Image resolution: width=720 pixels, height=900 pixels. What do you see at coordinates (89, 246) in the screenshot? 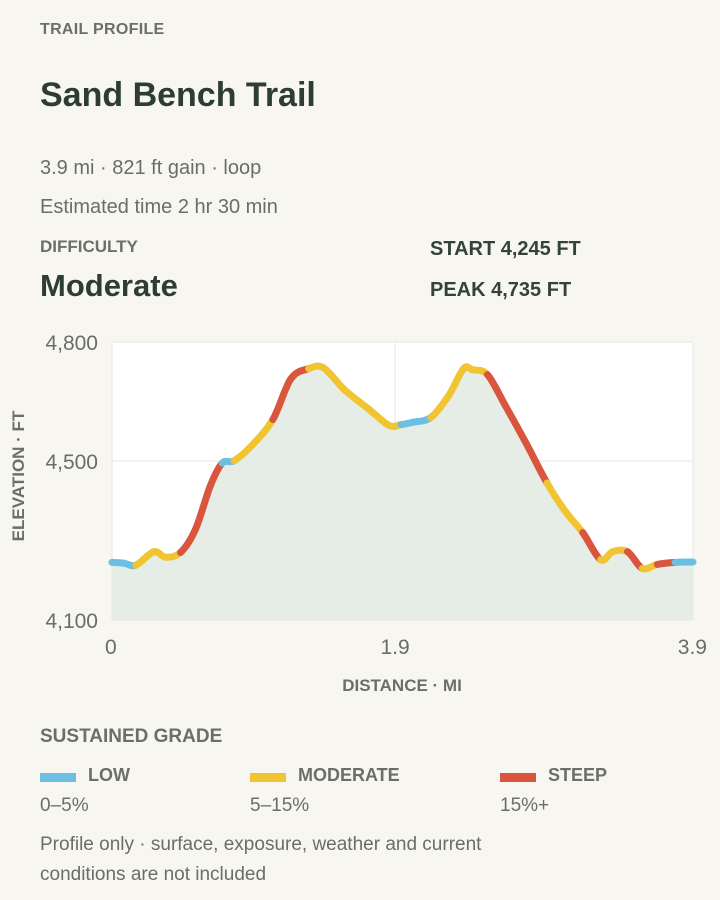
I see `difficulty-label: DIFFICULTY` at bounding box center [89, 246].